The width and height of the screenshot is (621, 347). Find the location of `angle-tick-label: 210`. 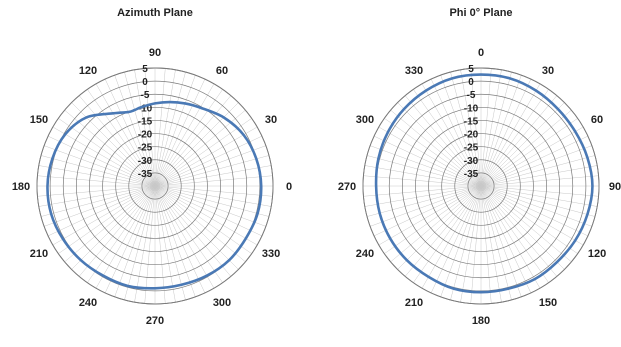

angle-tick-label: 210 is located at coordinates (39, 254).